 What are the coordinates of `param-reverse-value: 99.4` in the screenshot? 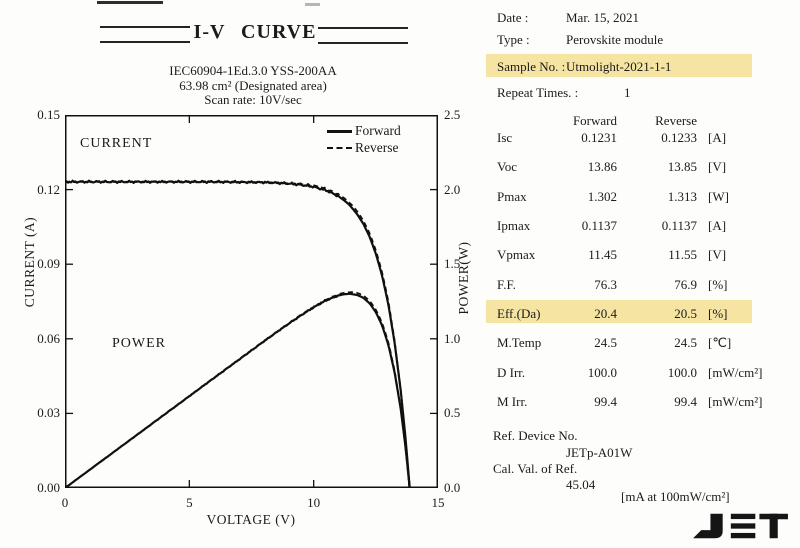 It's located at (685, 402).